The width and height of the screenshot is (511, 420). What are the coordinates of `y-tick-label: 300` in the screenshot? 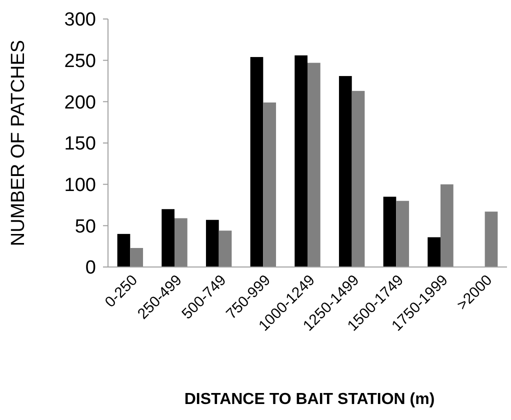 It's located at (80, 20).